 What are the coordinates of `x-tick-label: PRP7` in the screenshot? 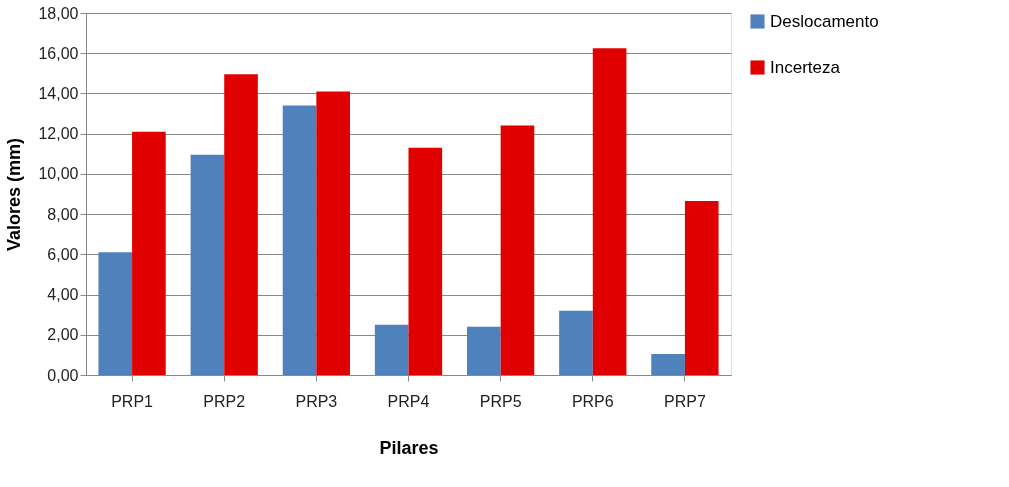 It's located at (685, 401).